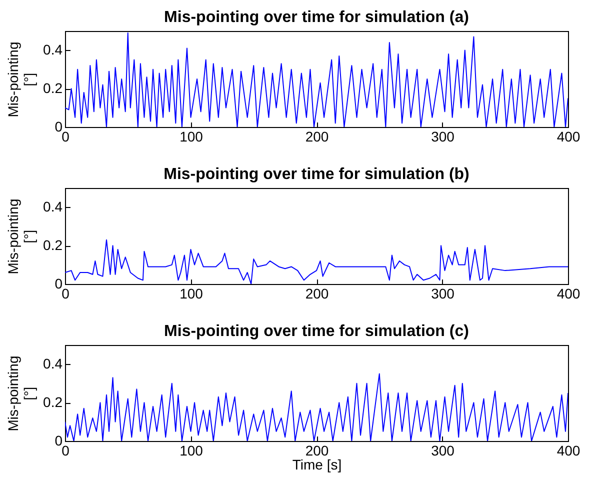 This screenshot has height=490, width=604. What do you see at coordinates (317, 464) in the screenshot?
I see `x-axis-title: Time [s]` at bounding box center [317, 464].